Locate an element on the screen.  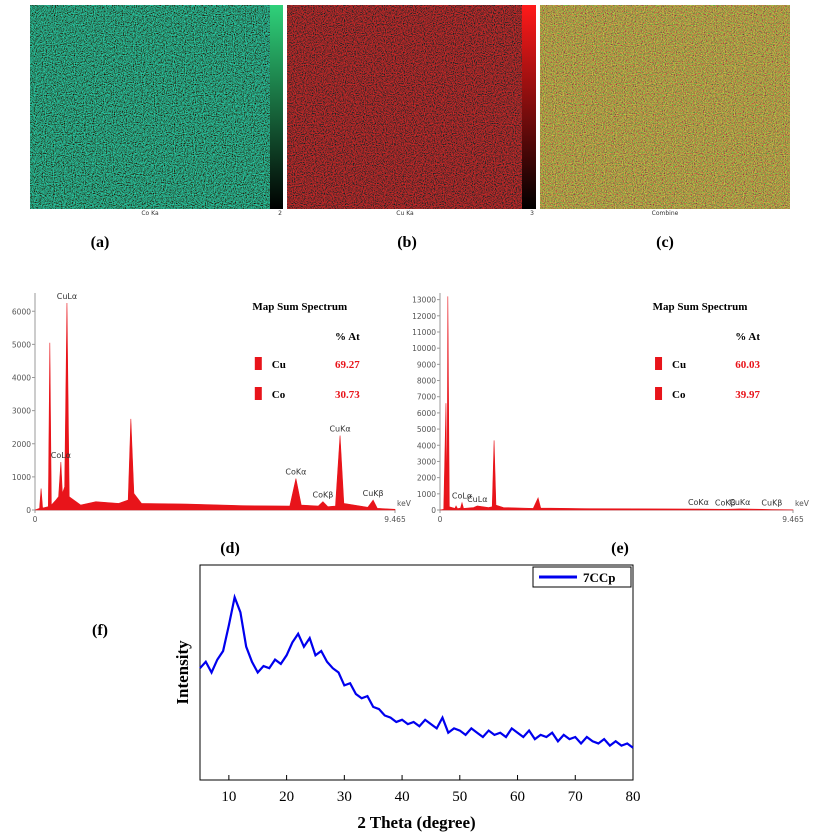
panel-label: (c) is located at coordinates (665, 242).